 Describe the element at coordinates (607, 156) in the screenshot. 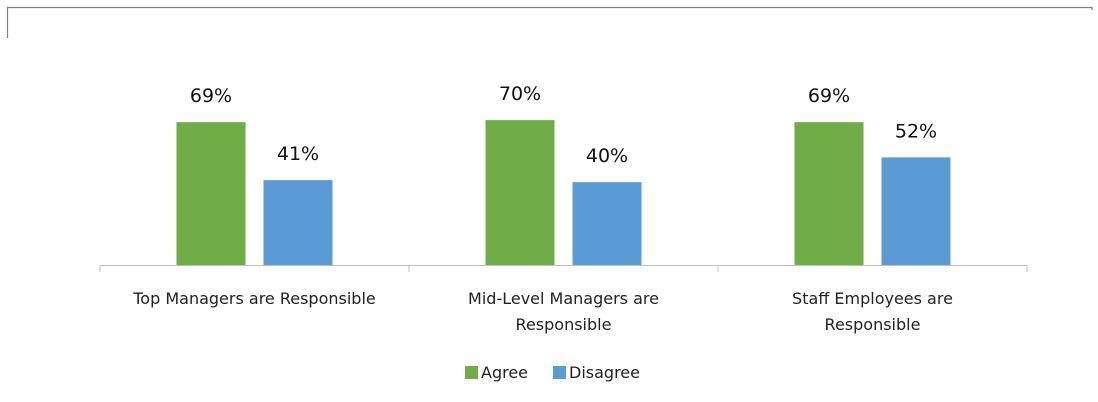

I see `data-label-disagree: 40%` at that location.